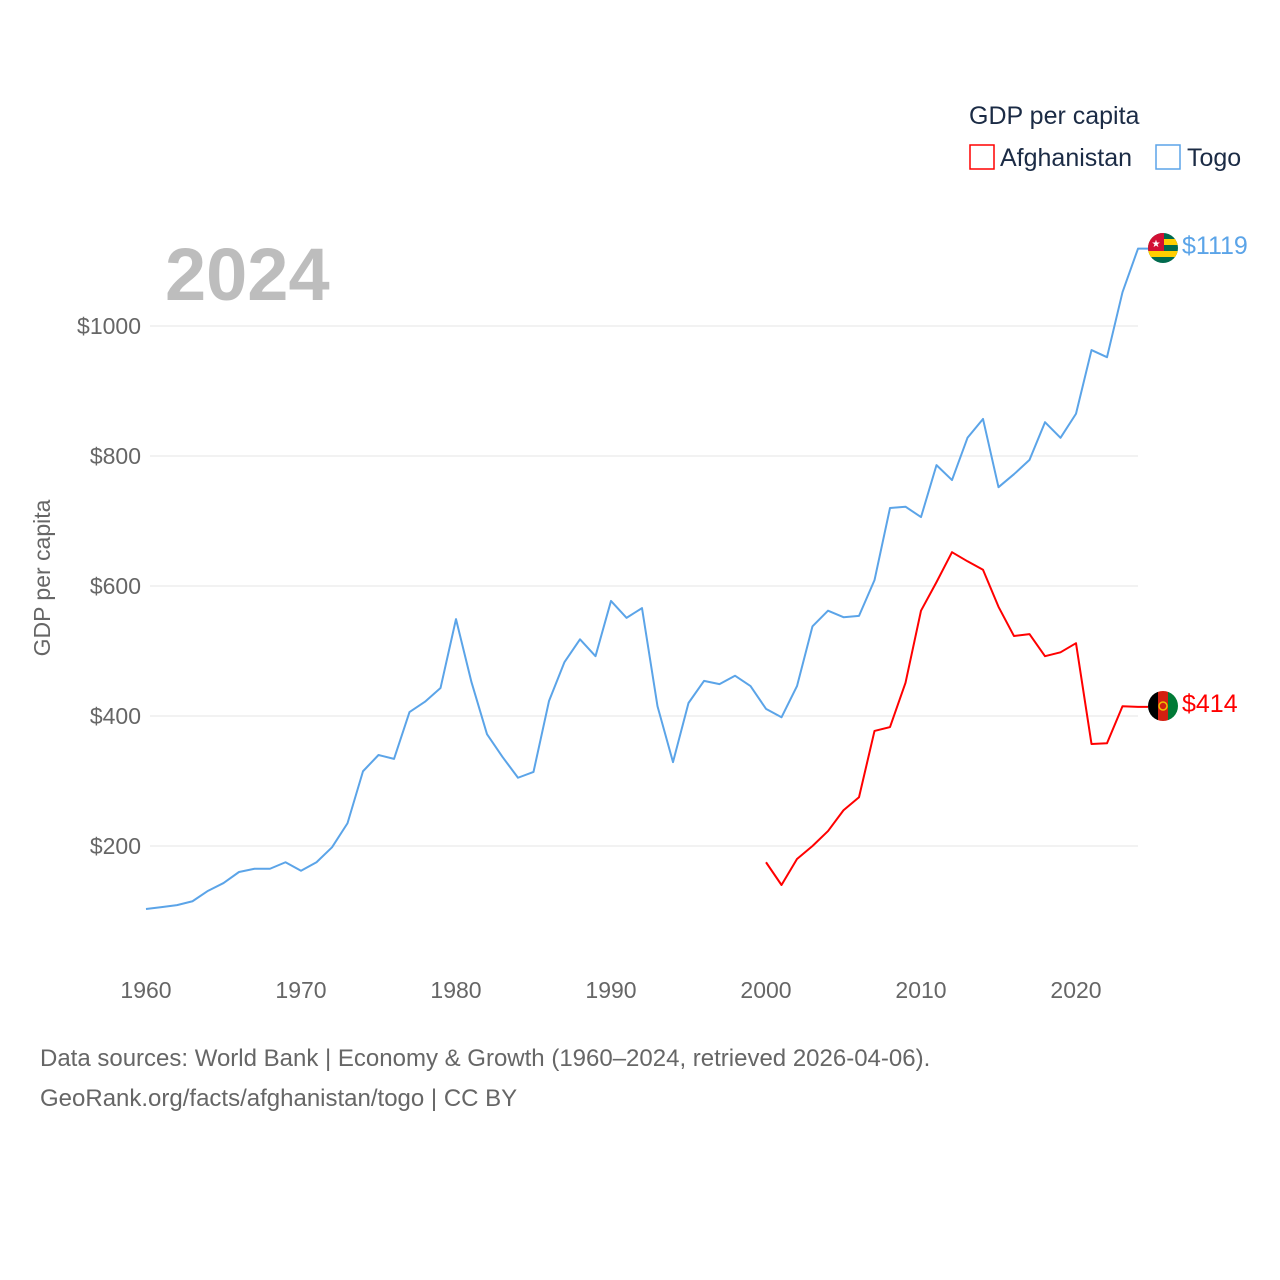 The width and height of the screenshot is (1280, 1280). I want to click on legend-swatch-afghanistan, so click(982, 157).